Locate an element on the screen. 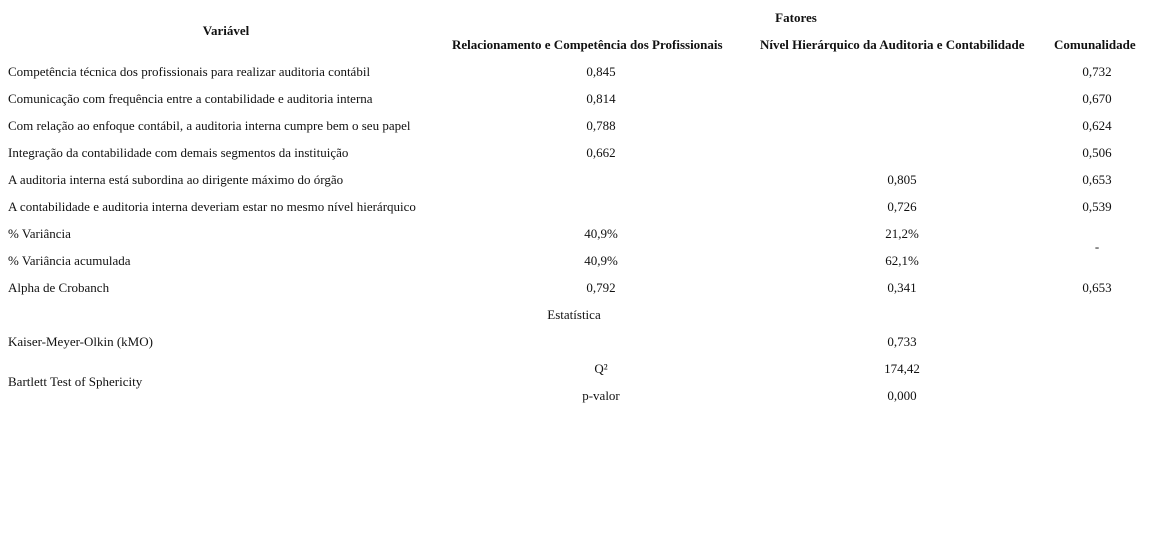 The image size is (1150, 546). cumulative-factor1: 40,9% is located at coordinates (601, 260).